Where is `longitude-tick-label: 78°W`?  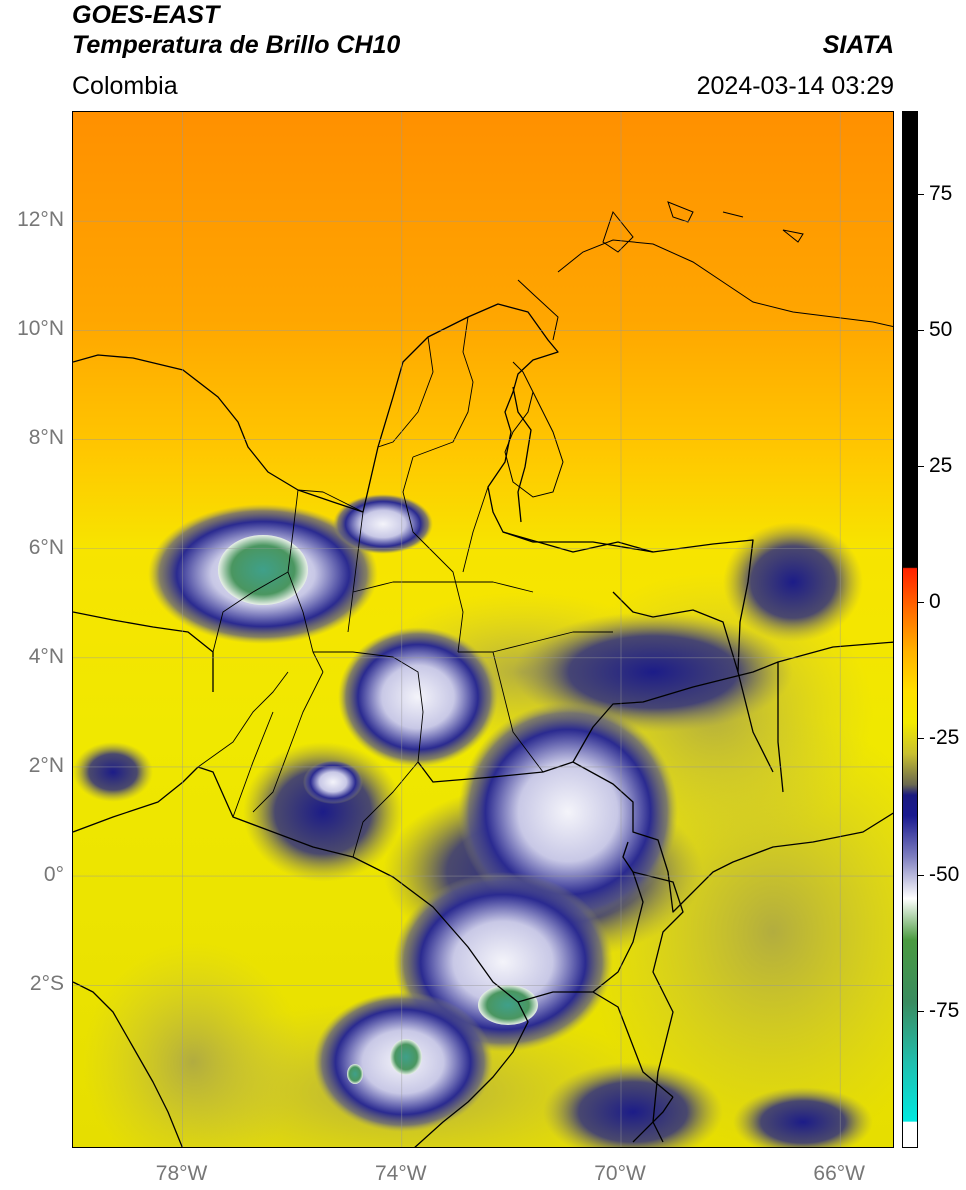
longitude-tick-label: 78°W is located at coordinates (181, 1173).